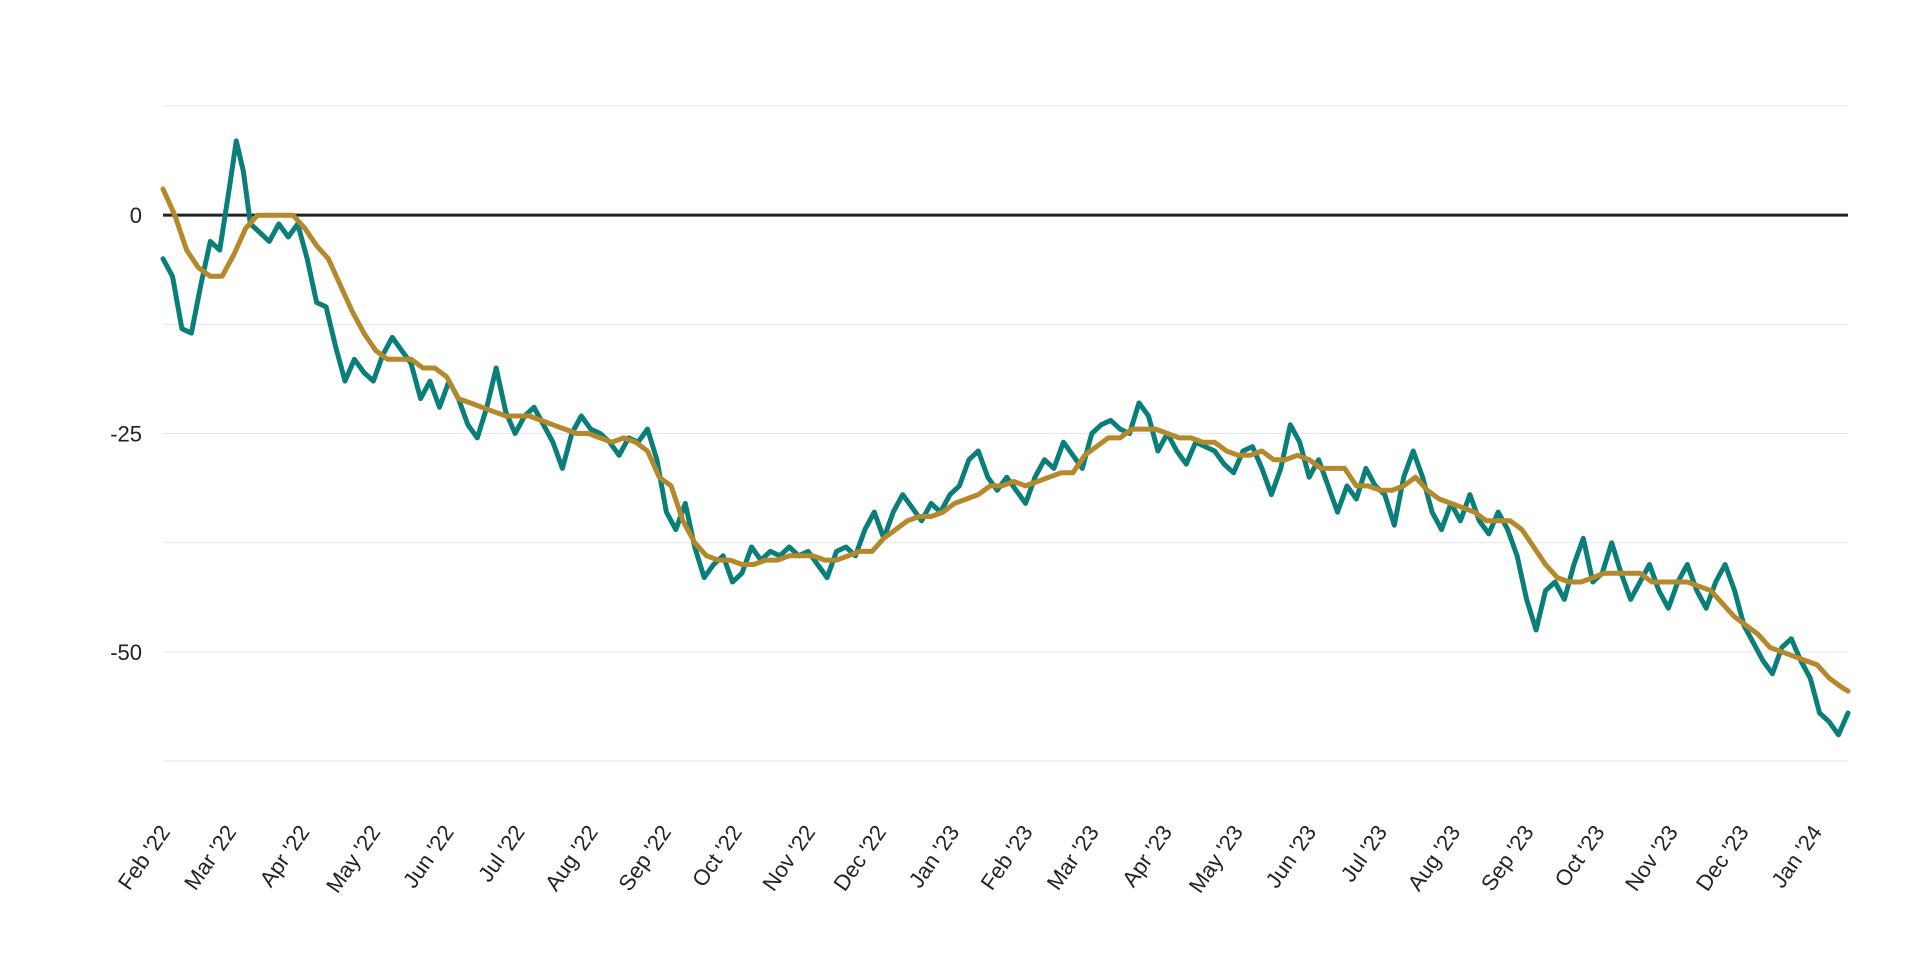  What do you see at coordinates (571, 857) in the screenshot?
I see `x-tick-label: Aug '22` at bounding box center [571, 857].